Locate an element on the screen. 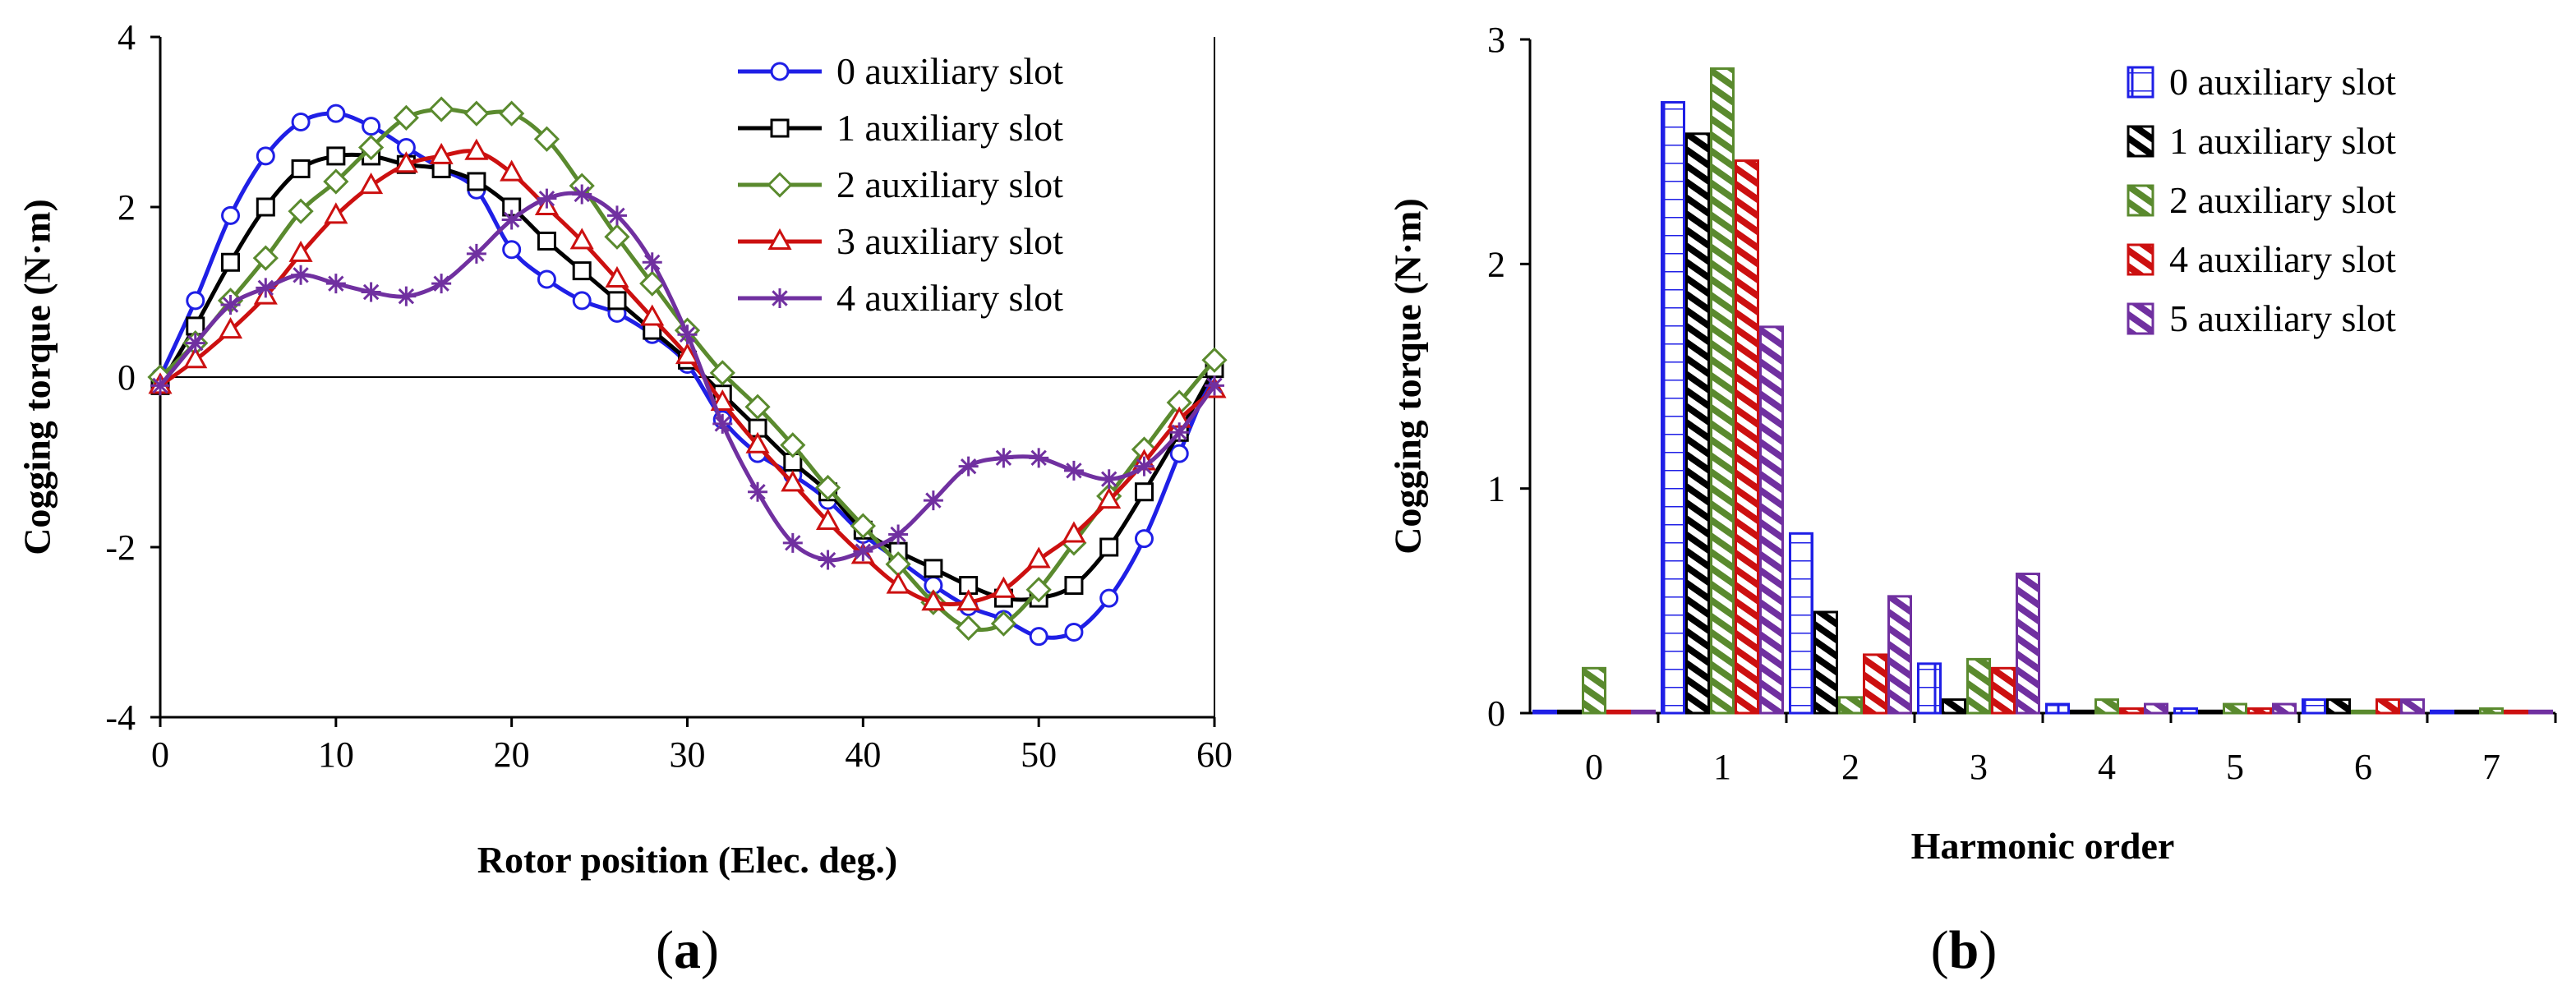 The height and width of the screenshot is (999, 2576). x-tick-label: 2 is located at coordinates (1850, 767).